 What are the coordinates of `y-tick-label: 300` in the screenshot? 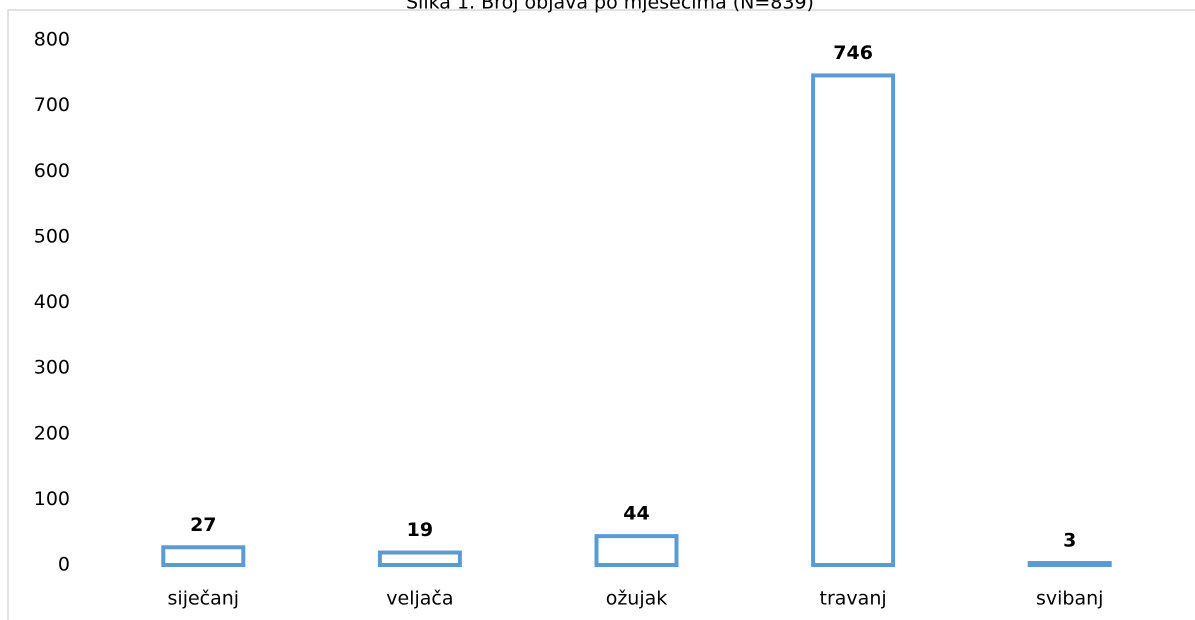 It's located at (52, 368).